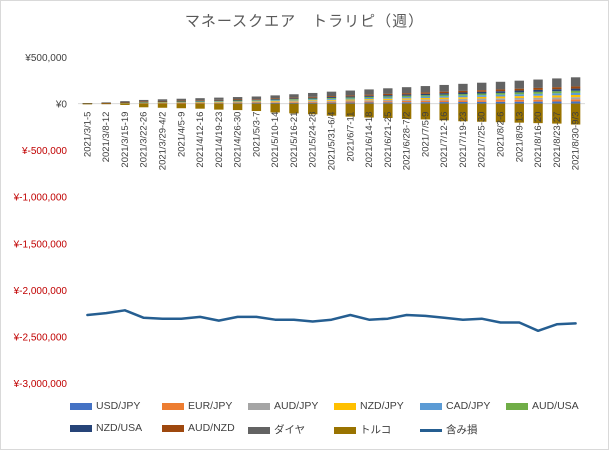  Describe the element at coordinates (40, 198) in the screenshot. I see `y-tick-label: ¥-1,000,000` at that location.